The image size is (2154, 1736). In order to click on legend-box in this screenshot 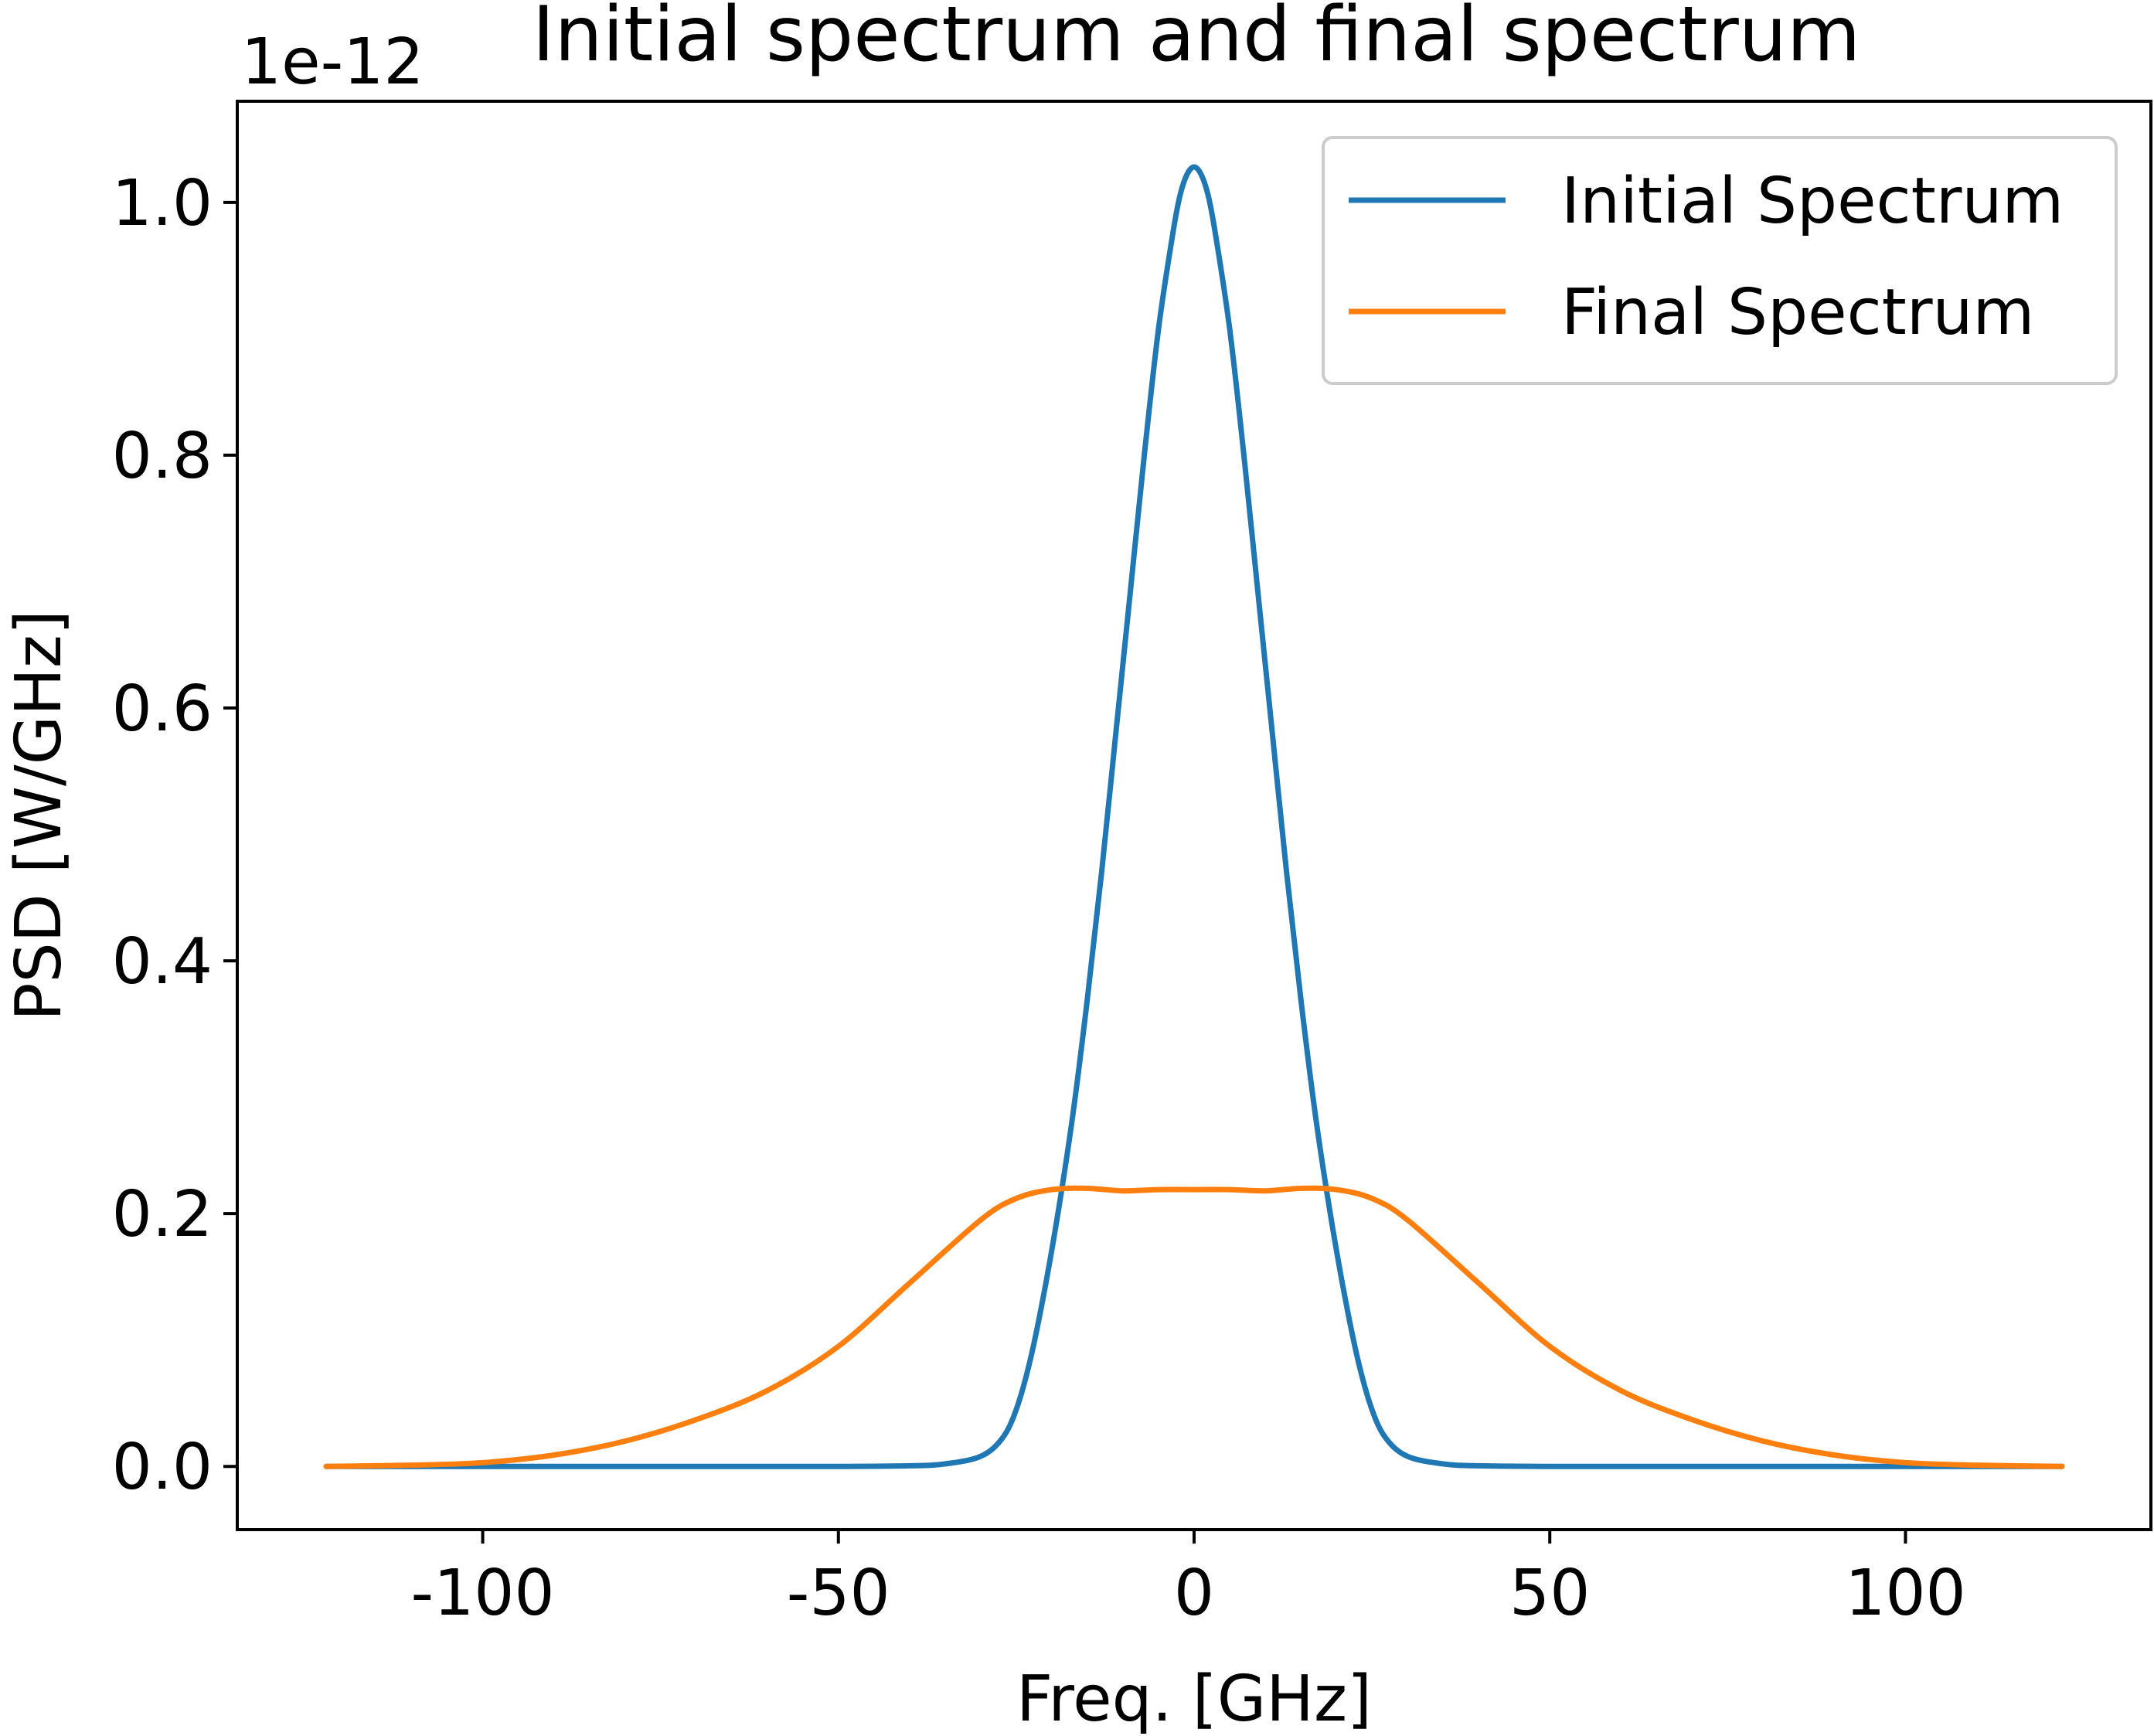, I will do `click(1720, 261)`.